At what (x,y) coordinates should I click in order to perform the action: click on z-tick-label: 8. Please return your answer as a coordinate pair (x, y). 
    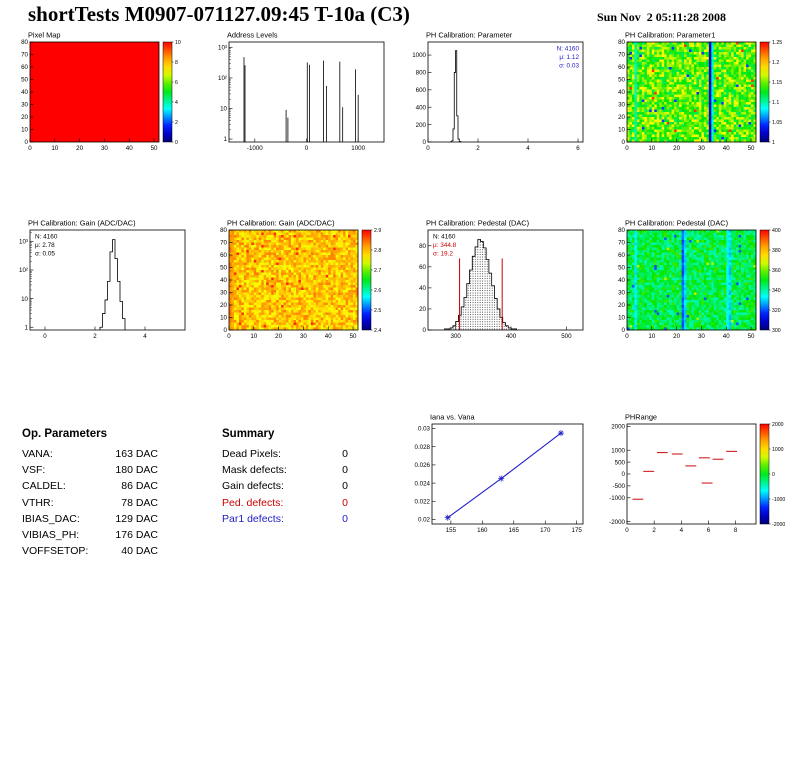
    Looking at the image, I should click on (176, 63).